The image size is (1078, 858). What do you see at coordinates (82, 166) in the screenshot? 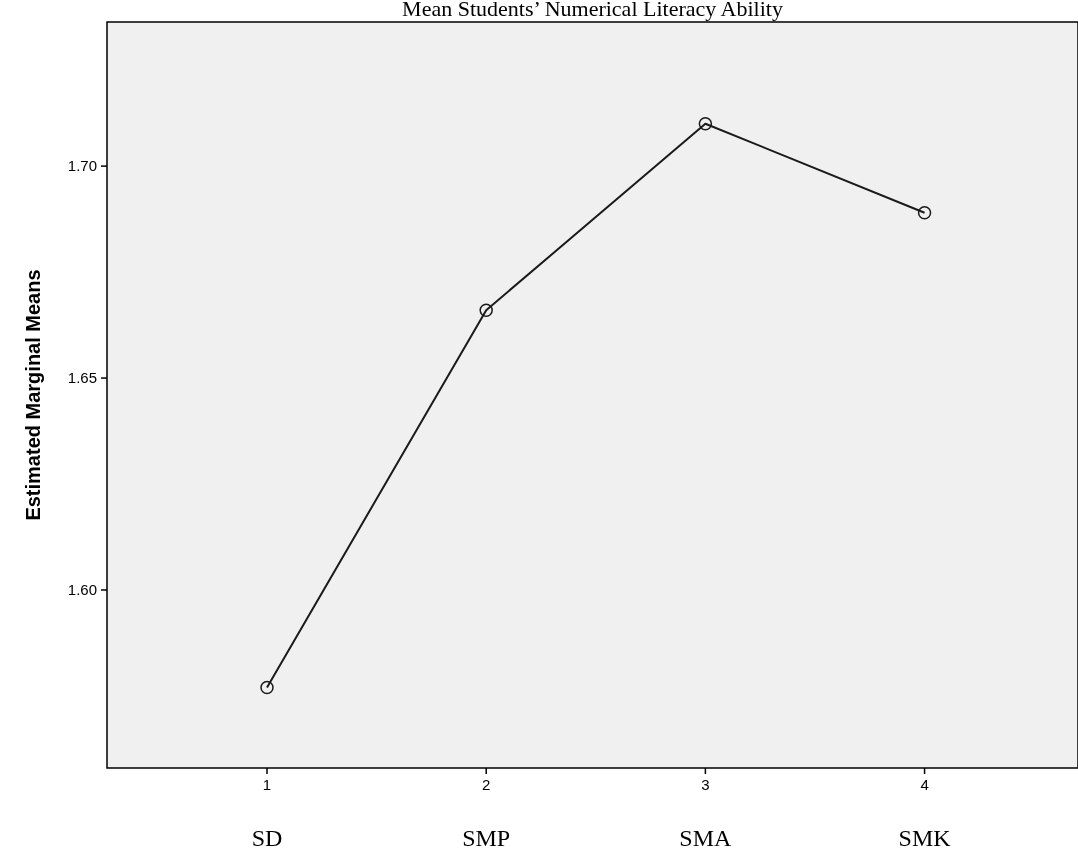
I see `y-tick-label: 1.70` at bounding box center [82, 166].